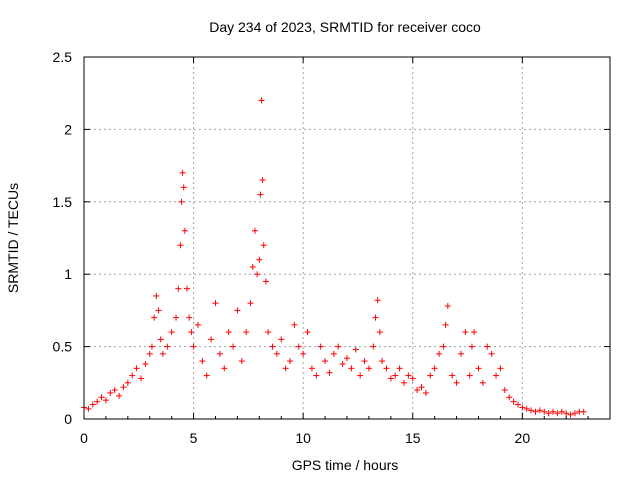  I want to click on x-tick-label: 5, so click(194, 438).